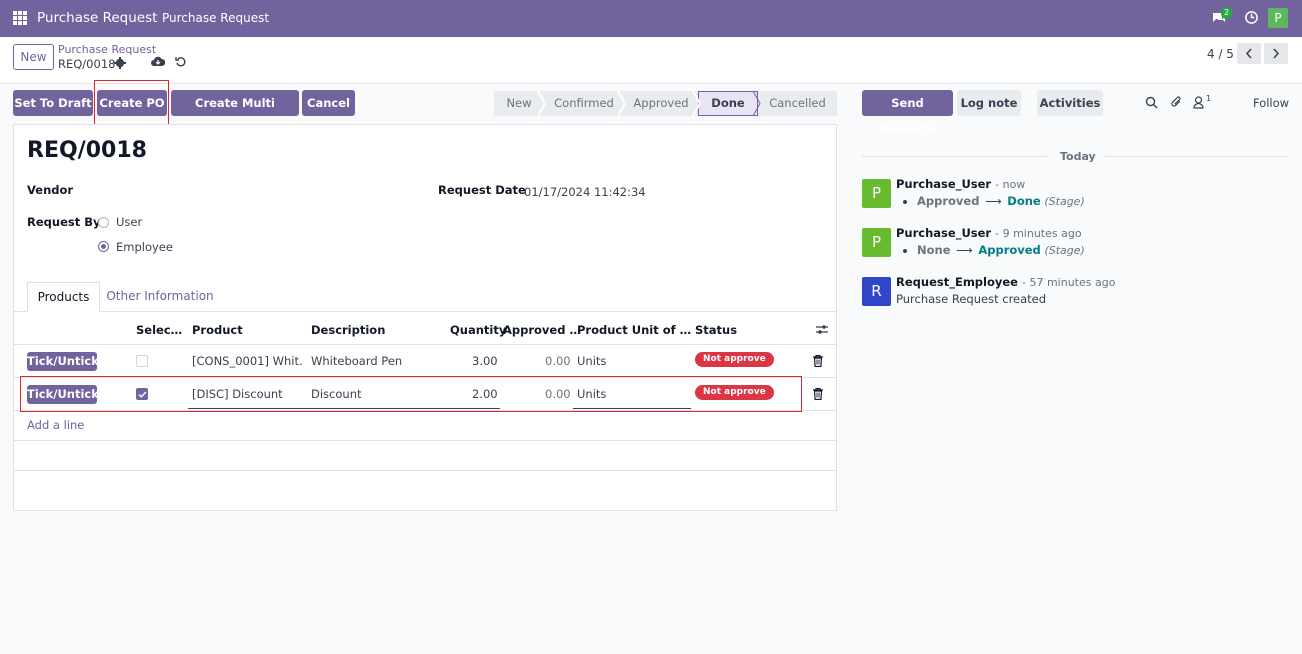  What do you see at coordinates (485, 394) in the screenshot?
I see `cell-quantity: 2.00` at bounding box center [485, 394].